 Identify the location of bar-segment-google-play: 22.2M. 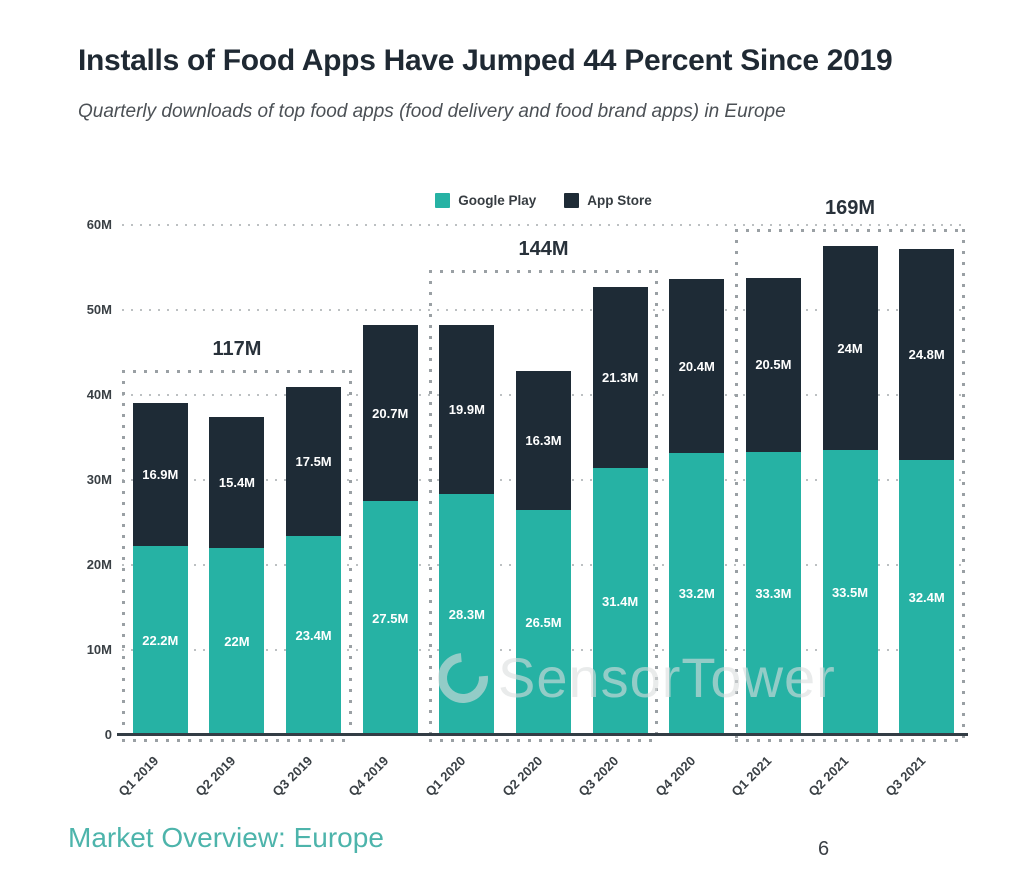
(160, 640).